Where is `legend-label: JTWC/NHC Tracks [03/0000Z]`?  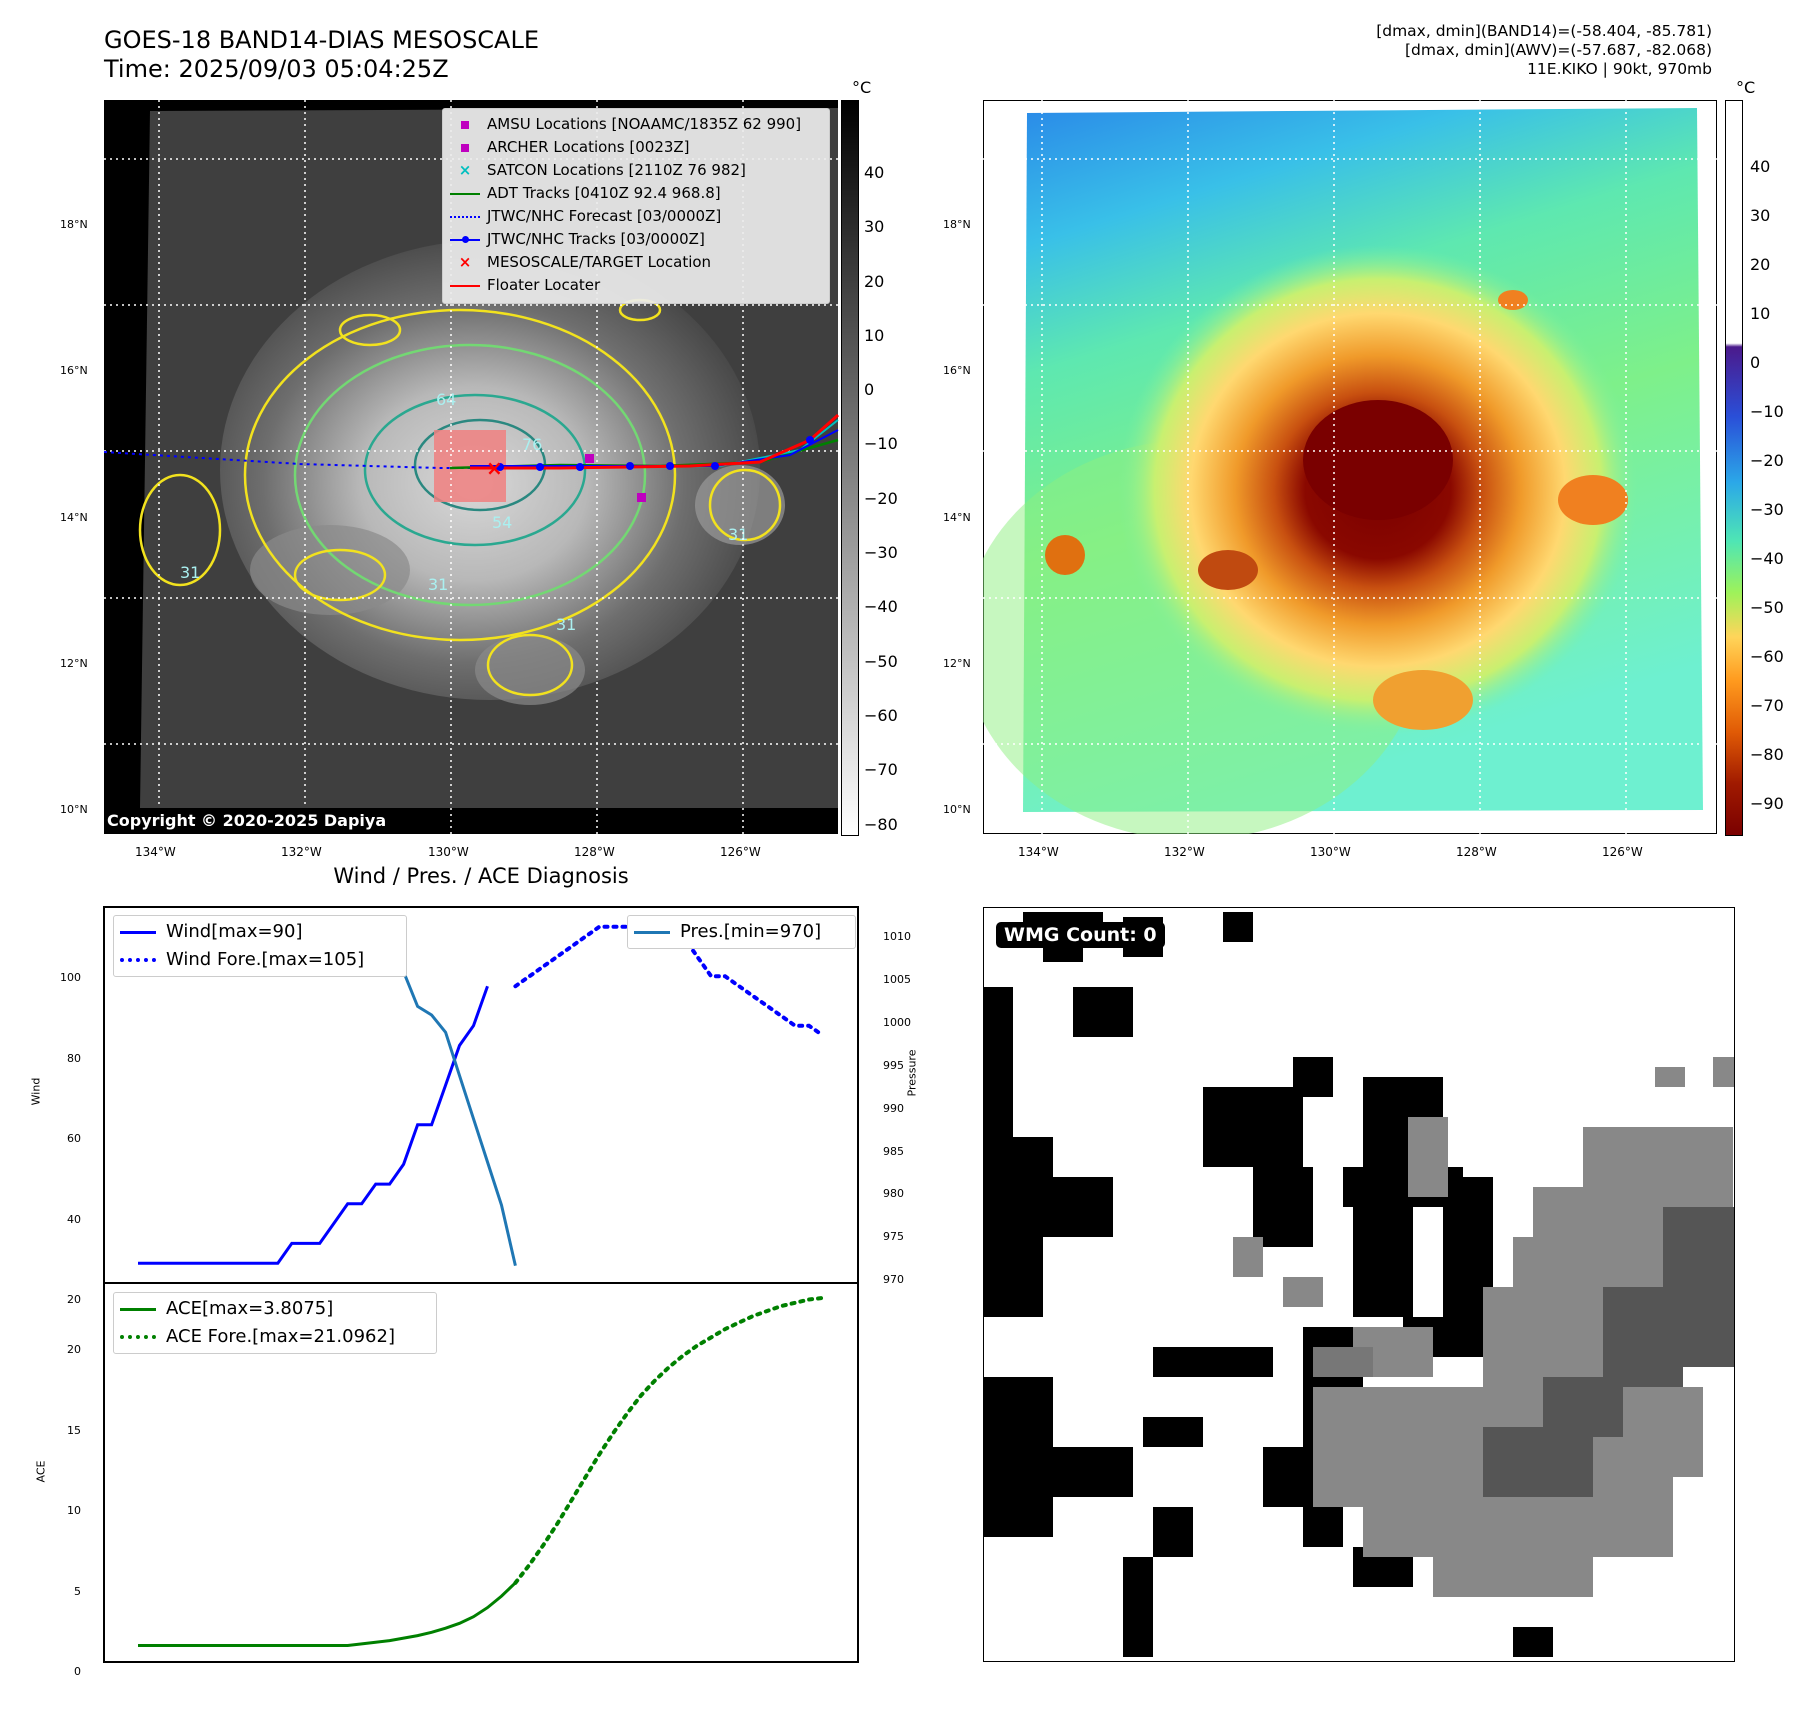 legend-label: JTWC/NHC Tracks [03/0000Z] is located at coordinates (596, 239).